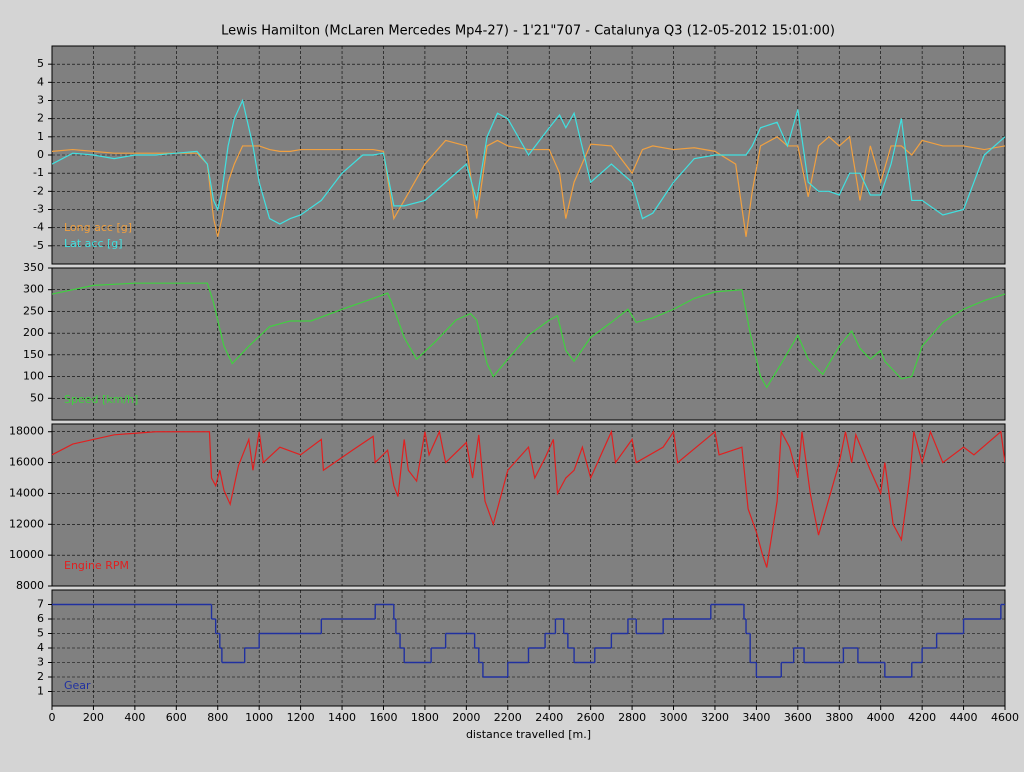 This screenshot has width=1024, height=772. I want to click on x-tick-label: 3600, so click(798, 717).